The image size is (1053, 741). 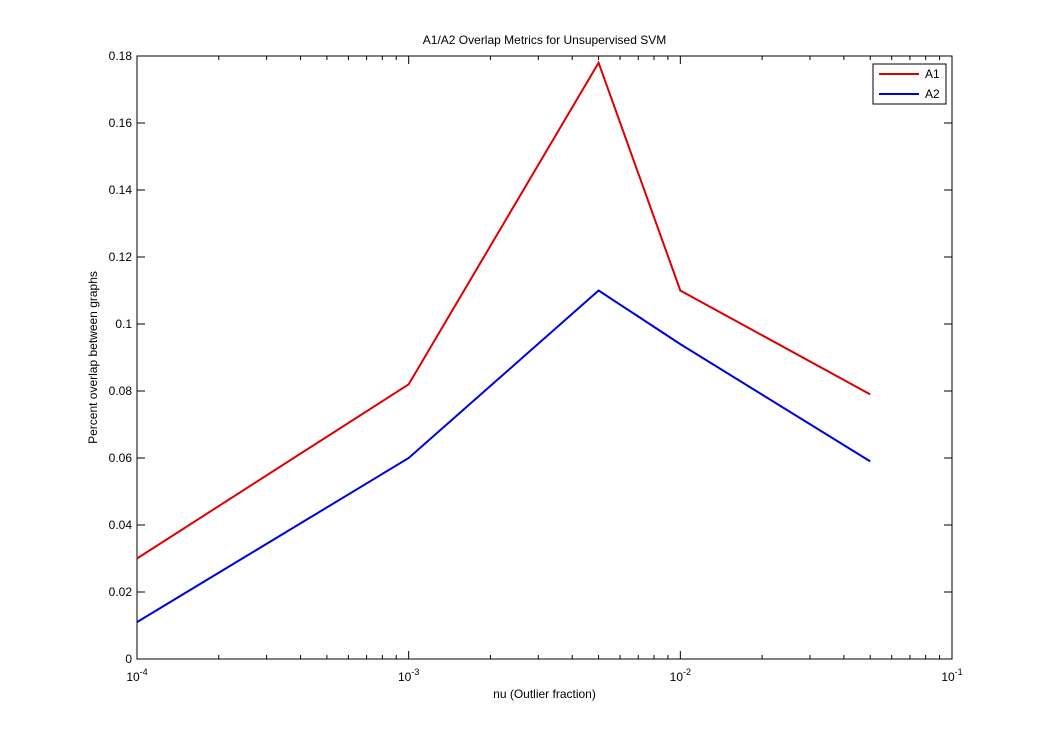 I want to click on y-tick-label: 0.1, so click(x=123, y=324).